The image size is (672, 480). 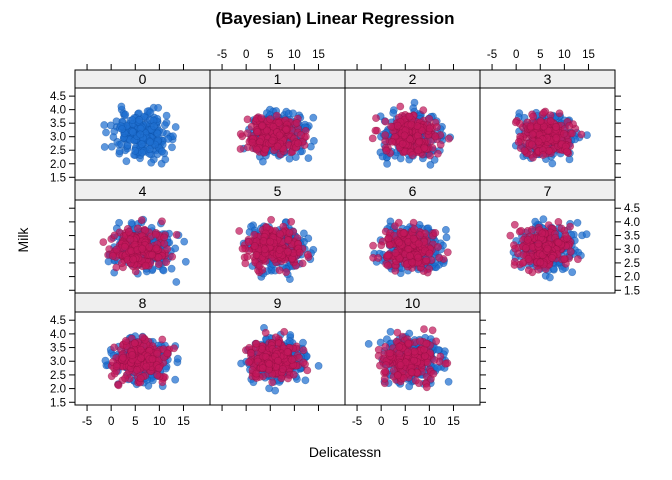 What do you see at coordinates (547, 236) in the screenshot?
I see `panel-7: 7` at bounding box center [547, 236].